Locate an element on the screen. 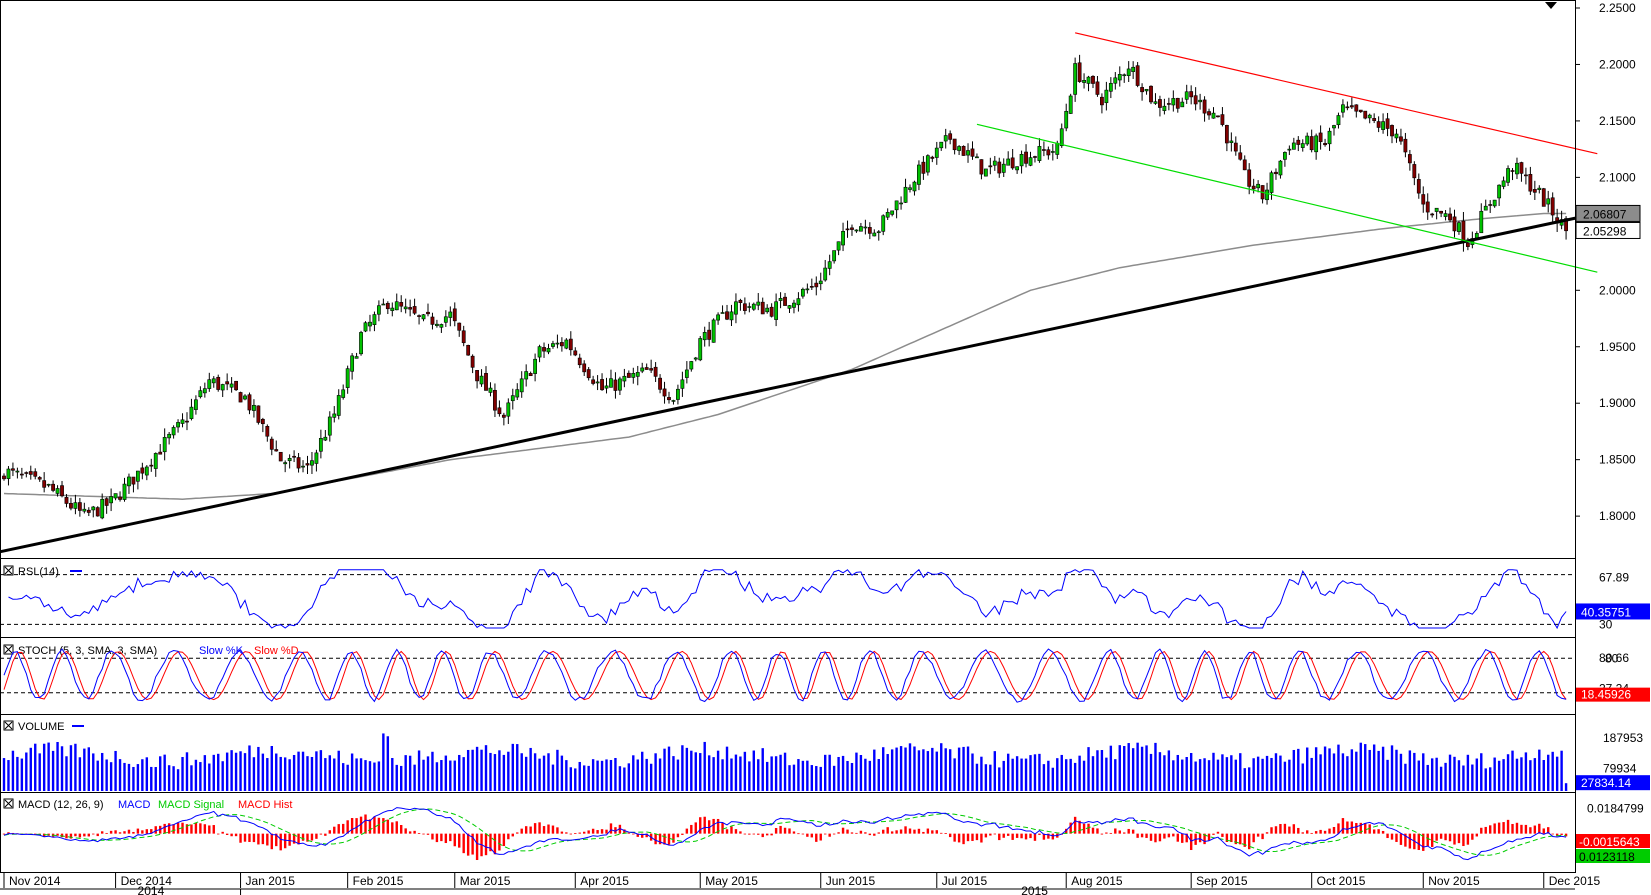  price-tick-label: 2.0000 is located at coordinates (1617, 290).